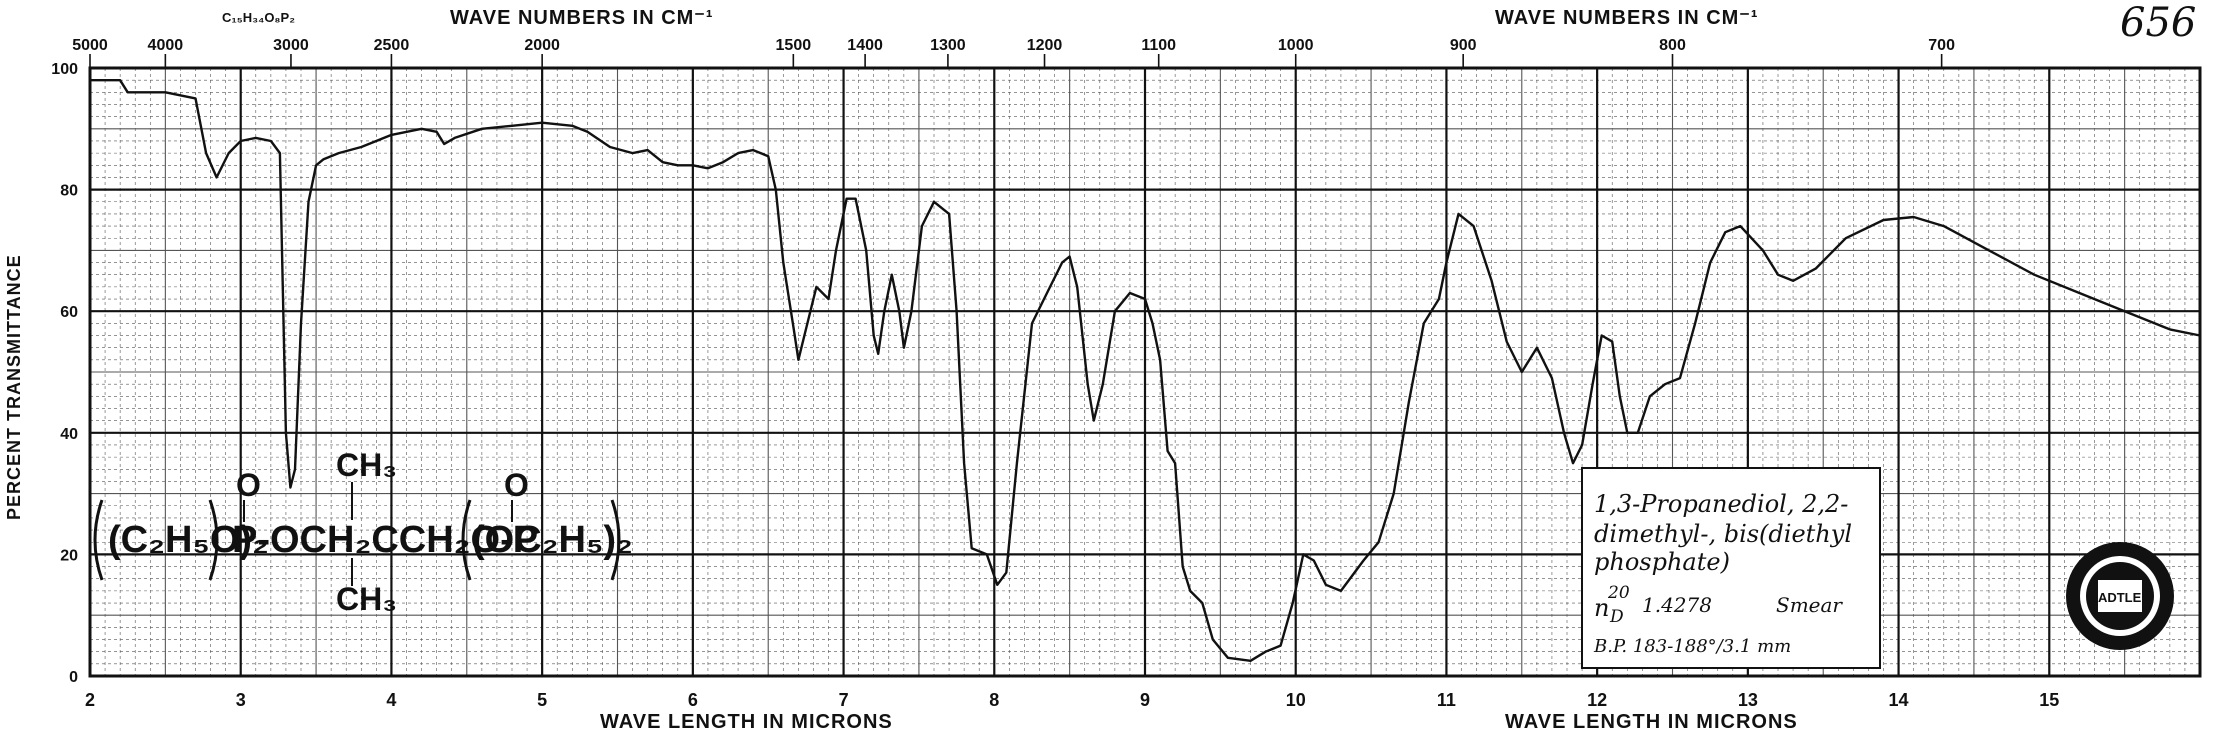  I want to click on refractive-index-line: D, so click(1616, 617).